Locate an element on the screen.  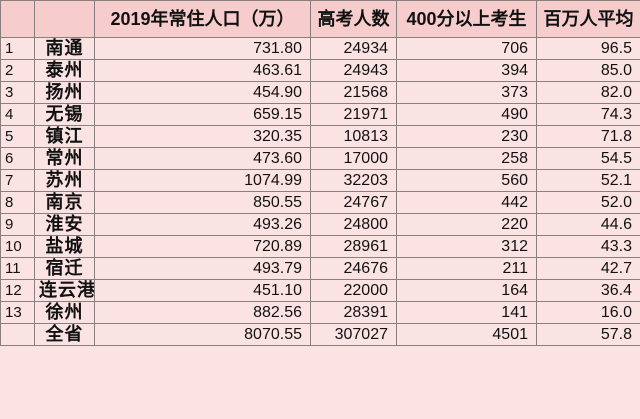
above400-cell: 706 is located at coordinates (466, 48).